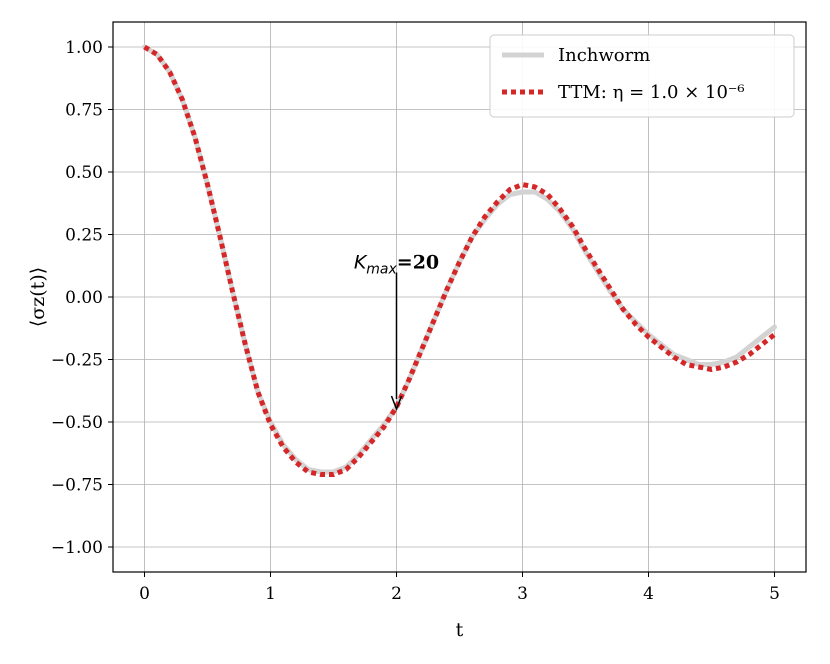 Image resolution: width=830 pixels, height=664 pixels. Describe the element at coordinates (84, 236) in the screenshot. I see `y-tick-label: 0.25` at that location.